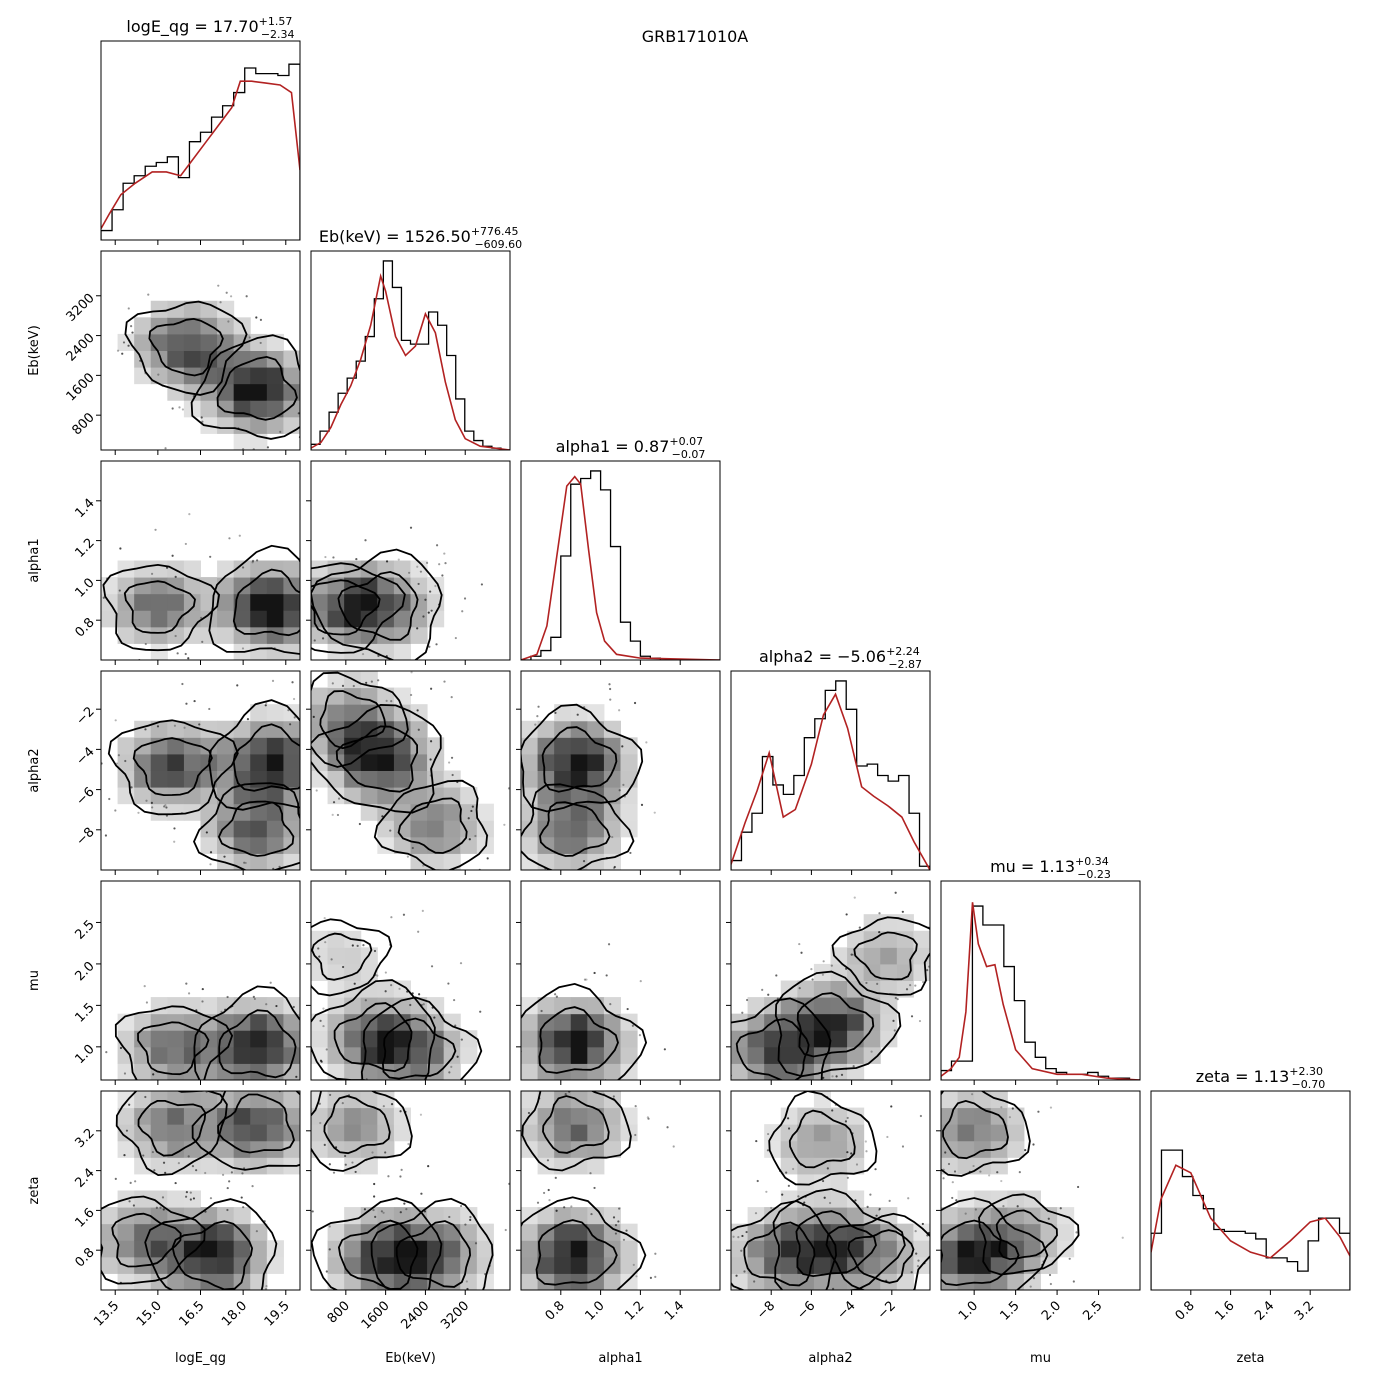 This screenshot has width=1390, height=1390. Describe the element at coordinates (410, 361) in the screenshot. I see `kde-Eb` at that location.